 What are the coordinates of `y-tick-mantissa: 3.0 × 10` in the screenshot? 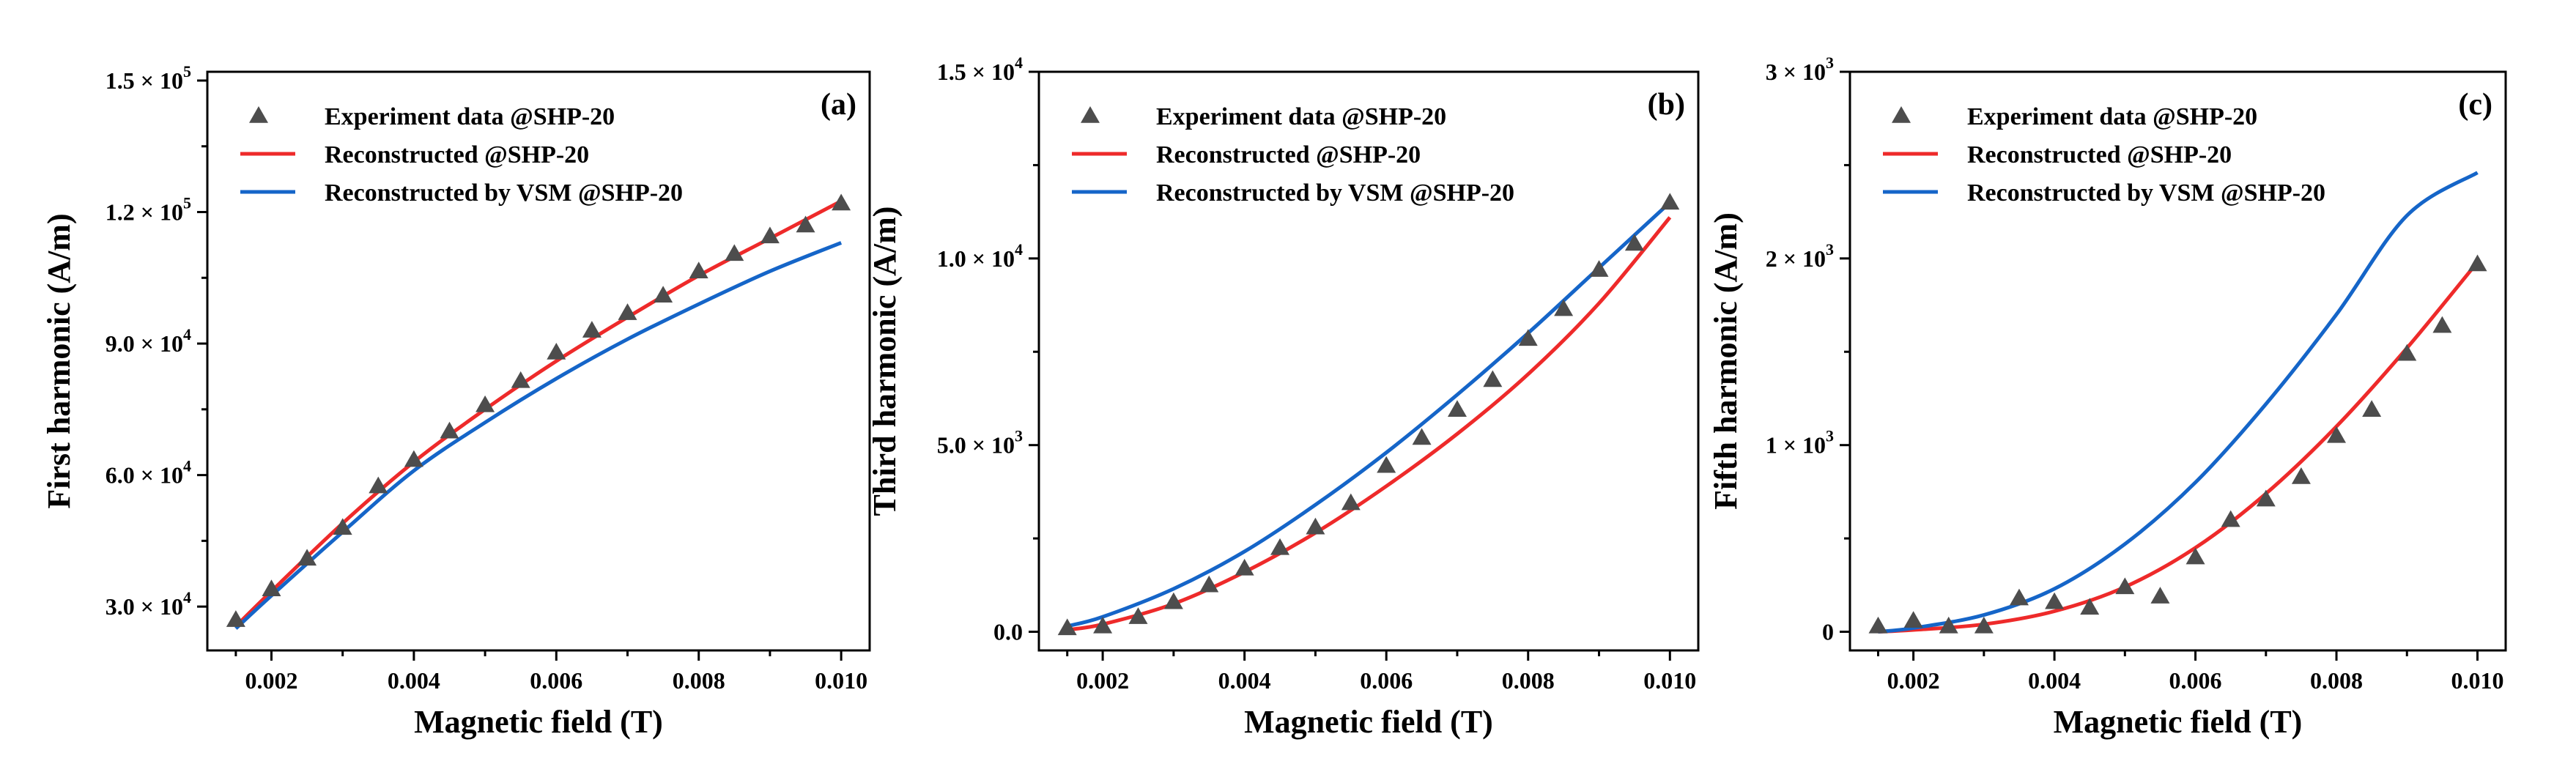 It's located at (144, 606).